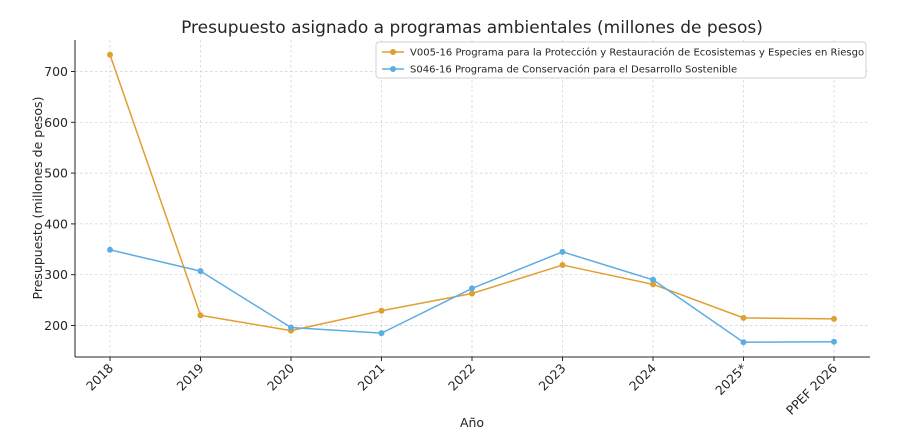 This screenshot has height=444, width=900. I want to click on x-tick-label: 2020, so click(280, 376).